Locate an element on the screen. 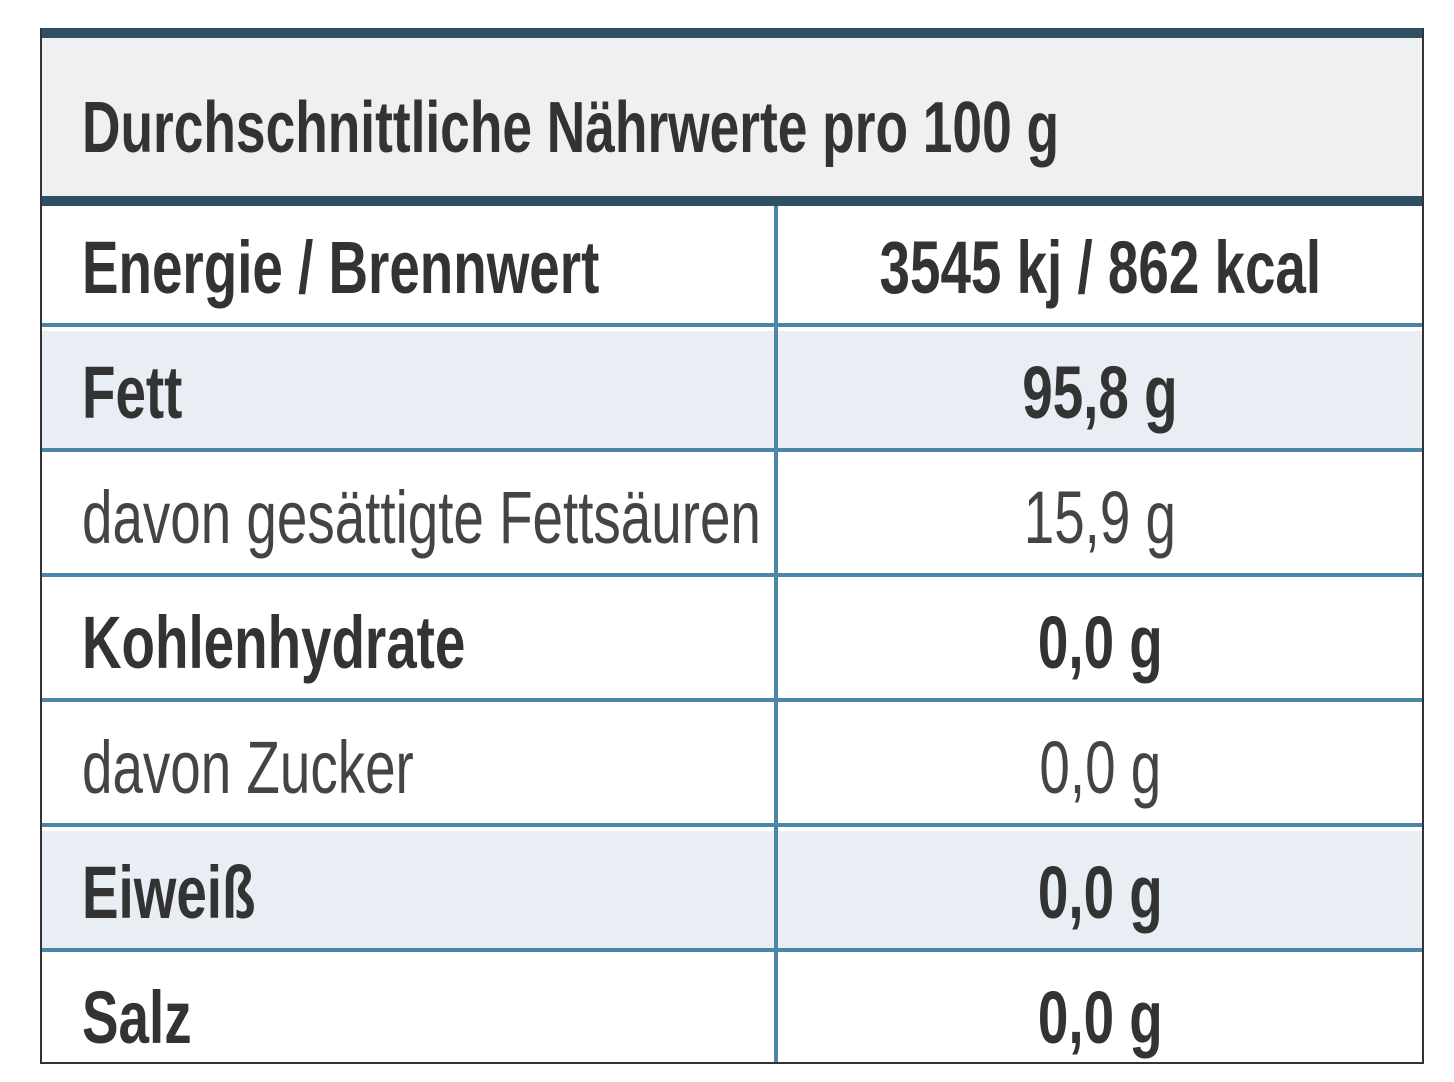 This screenshot has height=1082, width=1454. row-value-cell: 15,9 g is located at coordinates (1100, 518).